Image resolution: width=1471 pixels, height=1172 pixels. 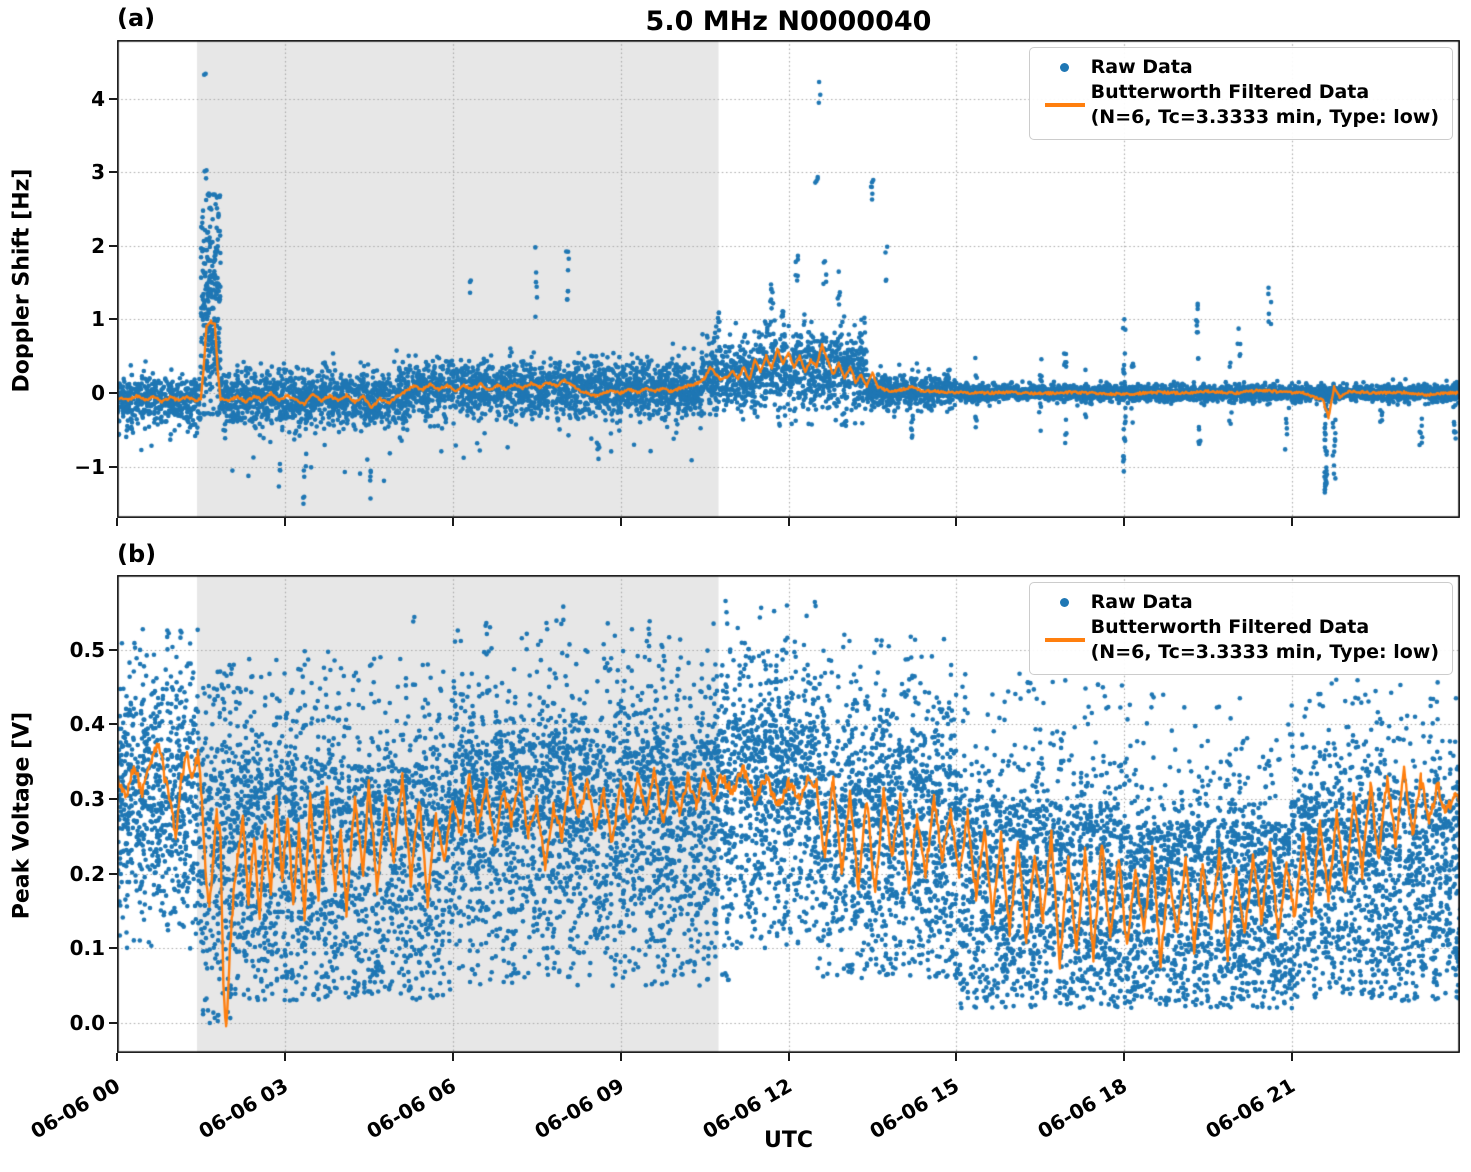 What do you see at coordinates (579, 1108) in the screenshot?
I see `x-tick-label: 06-06 09` at bounding box center [579, 1108].